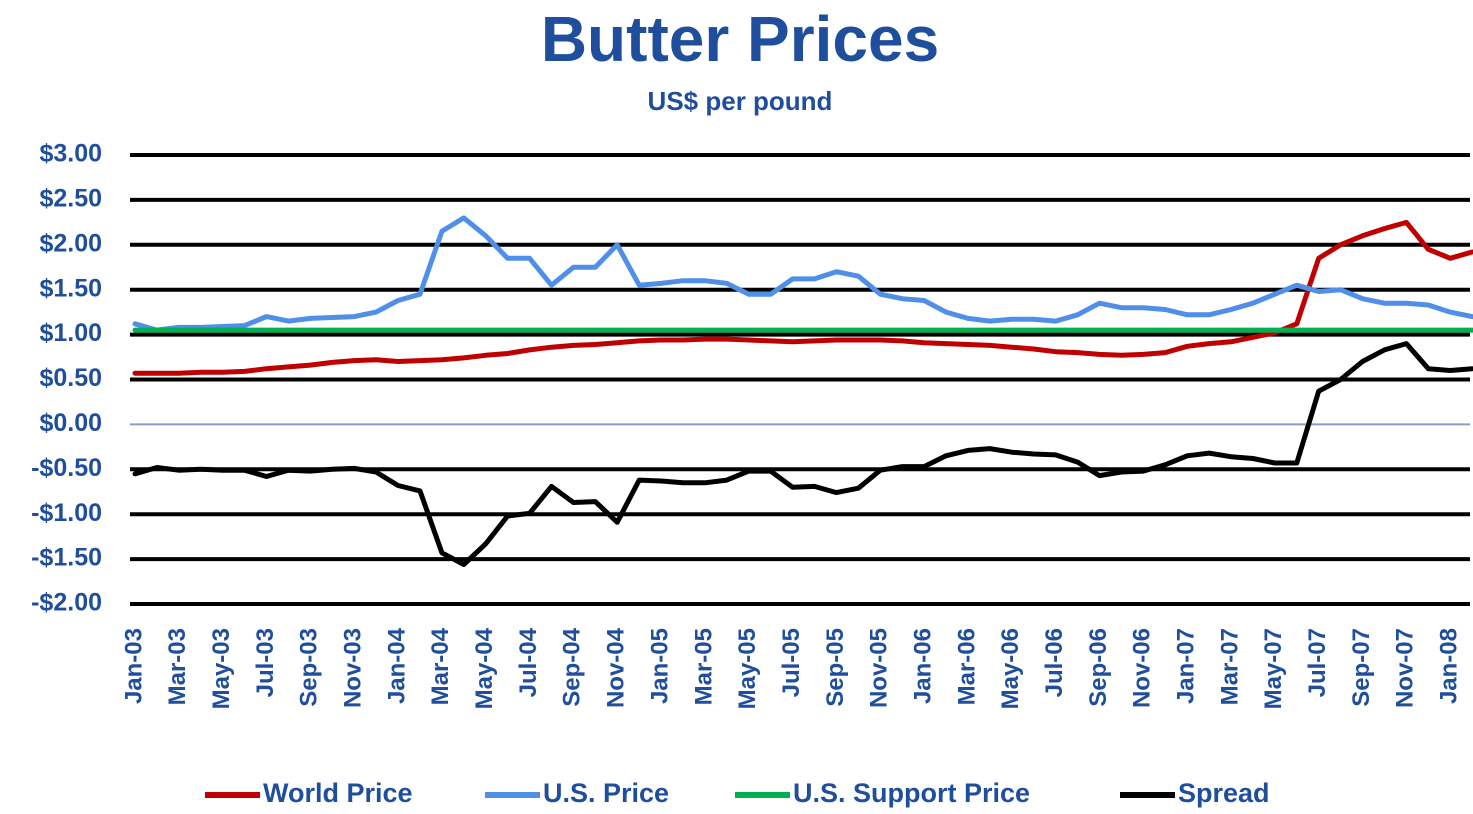 Image resolution: width=1473 pixels, height=814 pixels. What do you see at coordinates (338, 793) in the screenshot?
I see `legend-label: World Price` at bounding box center [338, 793].